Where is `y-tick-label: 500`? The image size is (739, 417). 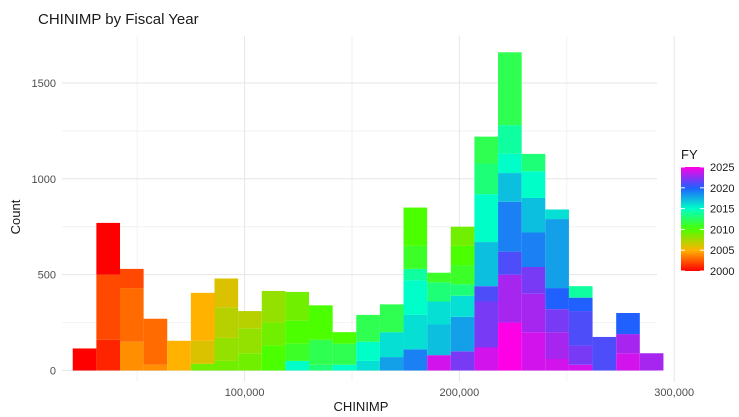
y-tick-label: 500 is located at coordinates (47, 276).